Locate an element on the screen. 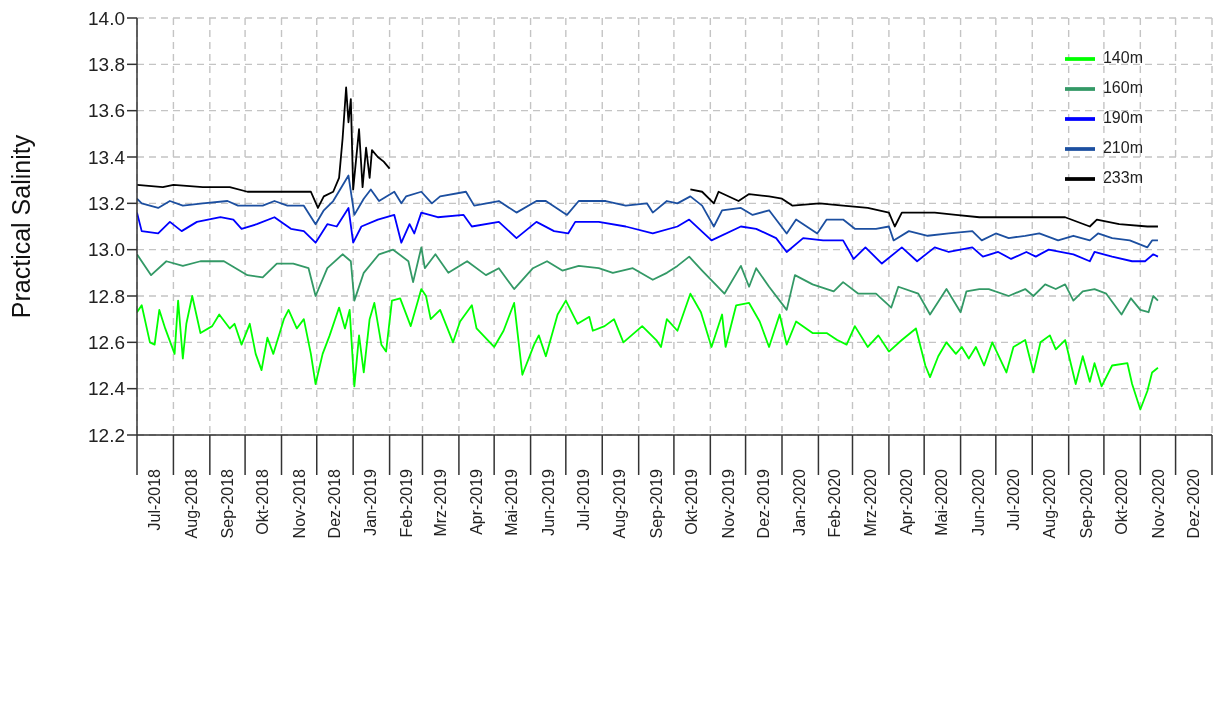  x-tick-label: Jan-2019 is located at coordinates (371, 502).